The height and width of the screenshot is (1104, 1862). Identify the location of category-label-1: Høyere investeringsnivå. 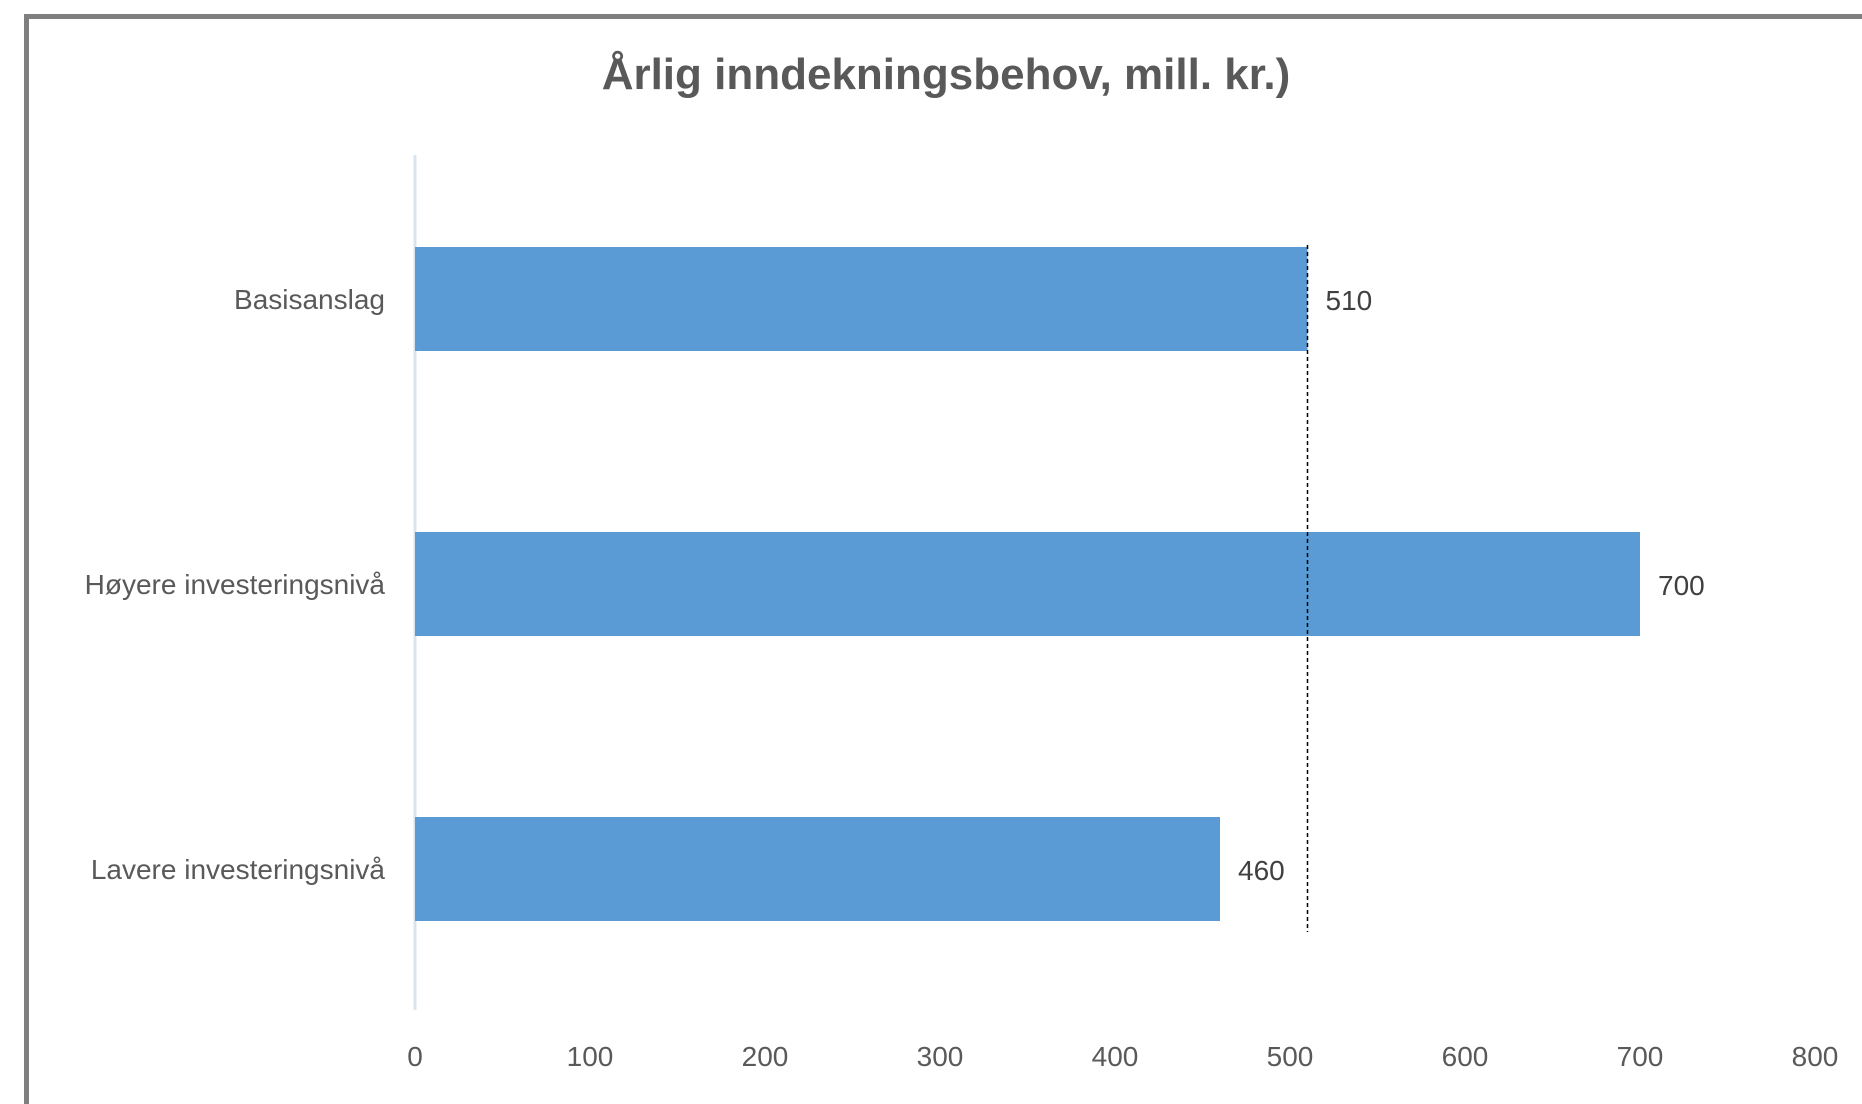
(235, 584).